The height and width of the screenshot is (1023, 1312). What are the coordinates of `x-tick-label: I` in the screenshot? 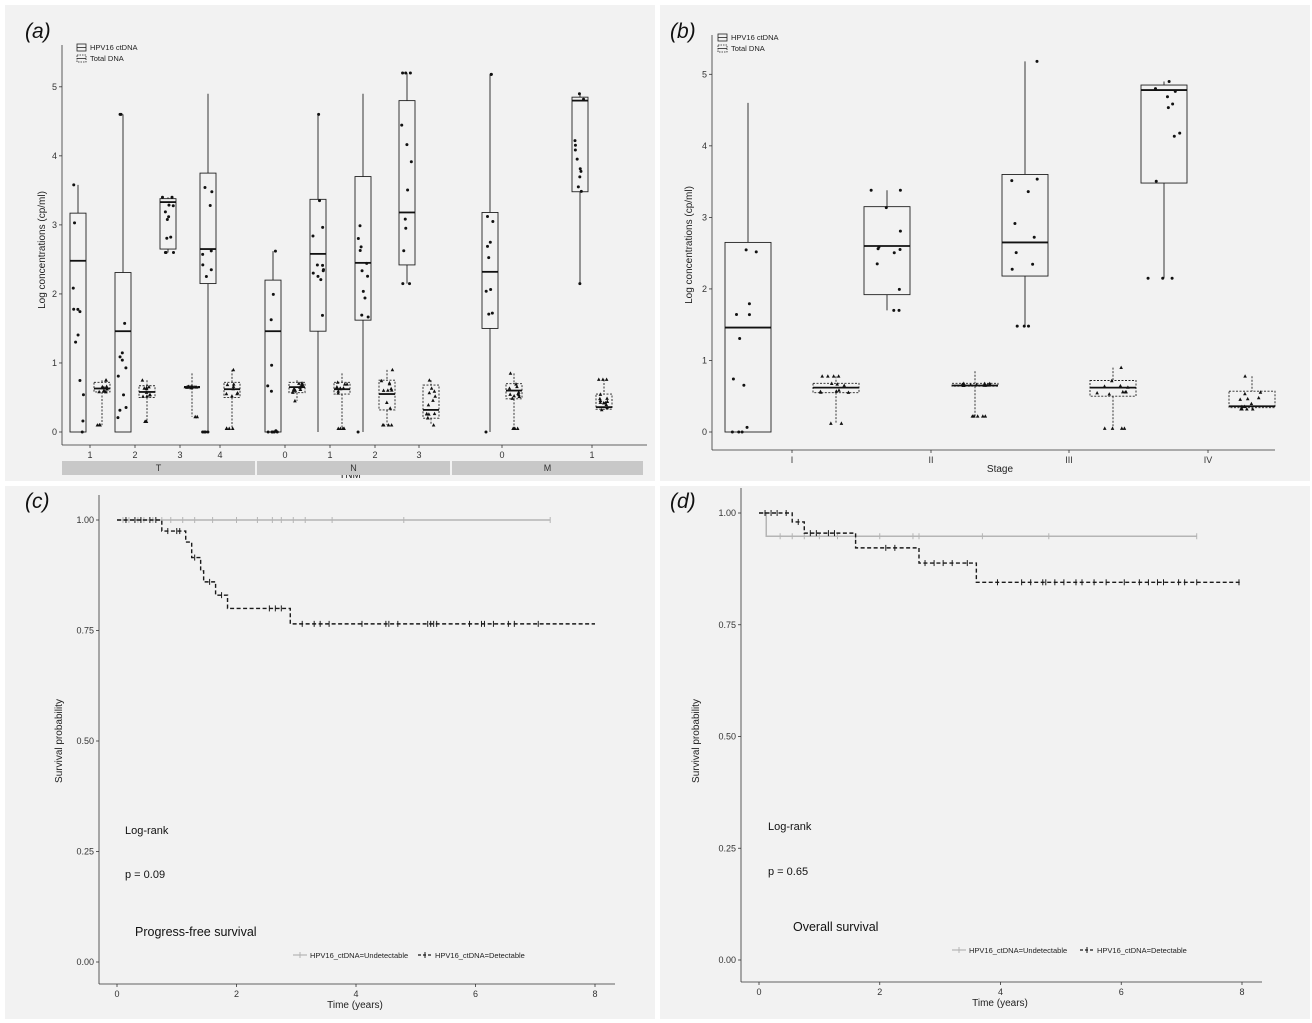 It's located at (792, 460).